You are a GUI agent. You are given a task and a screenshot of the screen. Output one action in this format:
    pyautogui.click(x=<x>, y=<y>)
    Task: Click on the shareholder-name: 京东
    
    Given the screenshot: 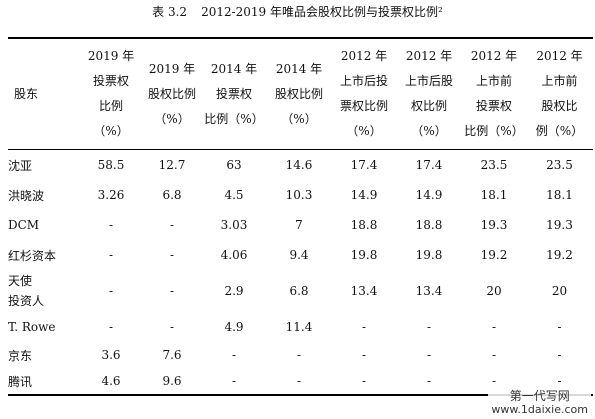 What is the action you would take?
    pyautogui.click(x=20, y=355)
    